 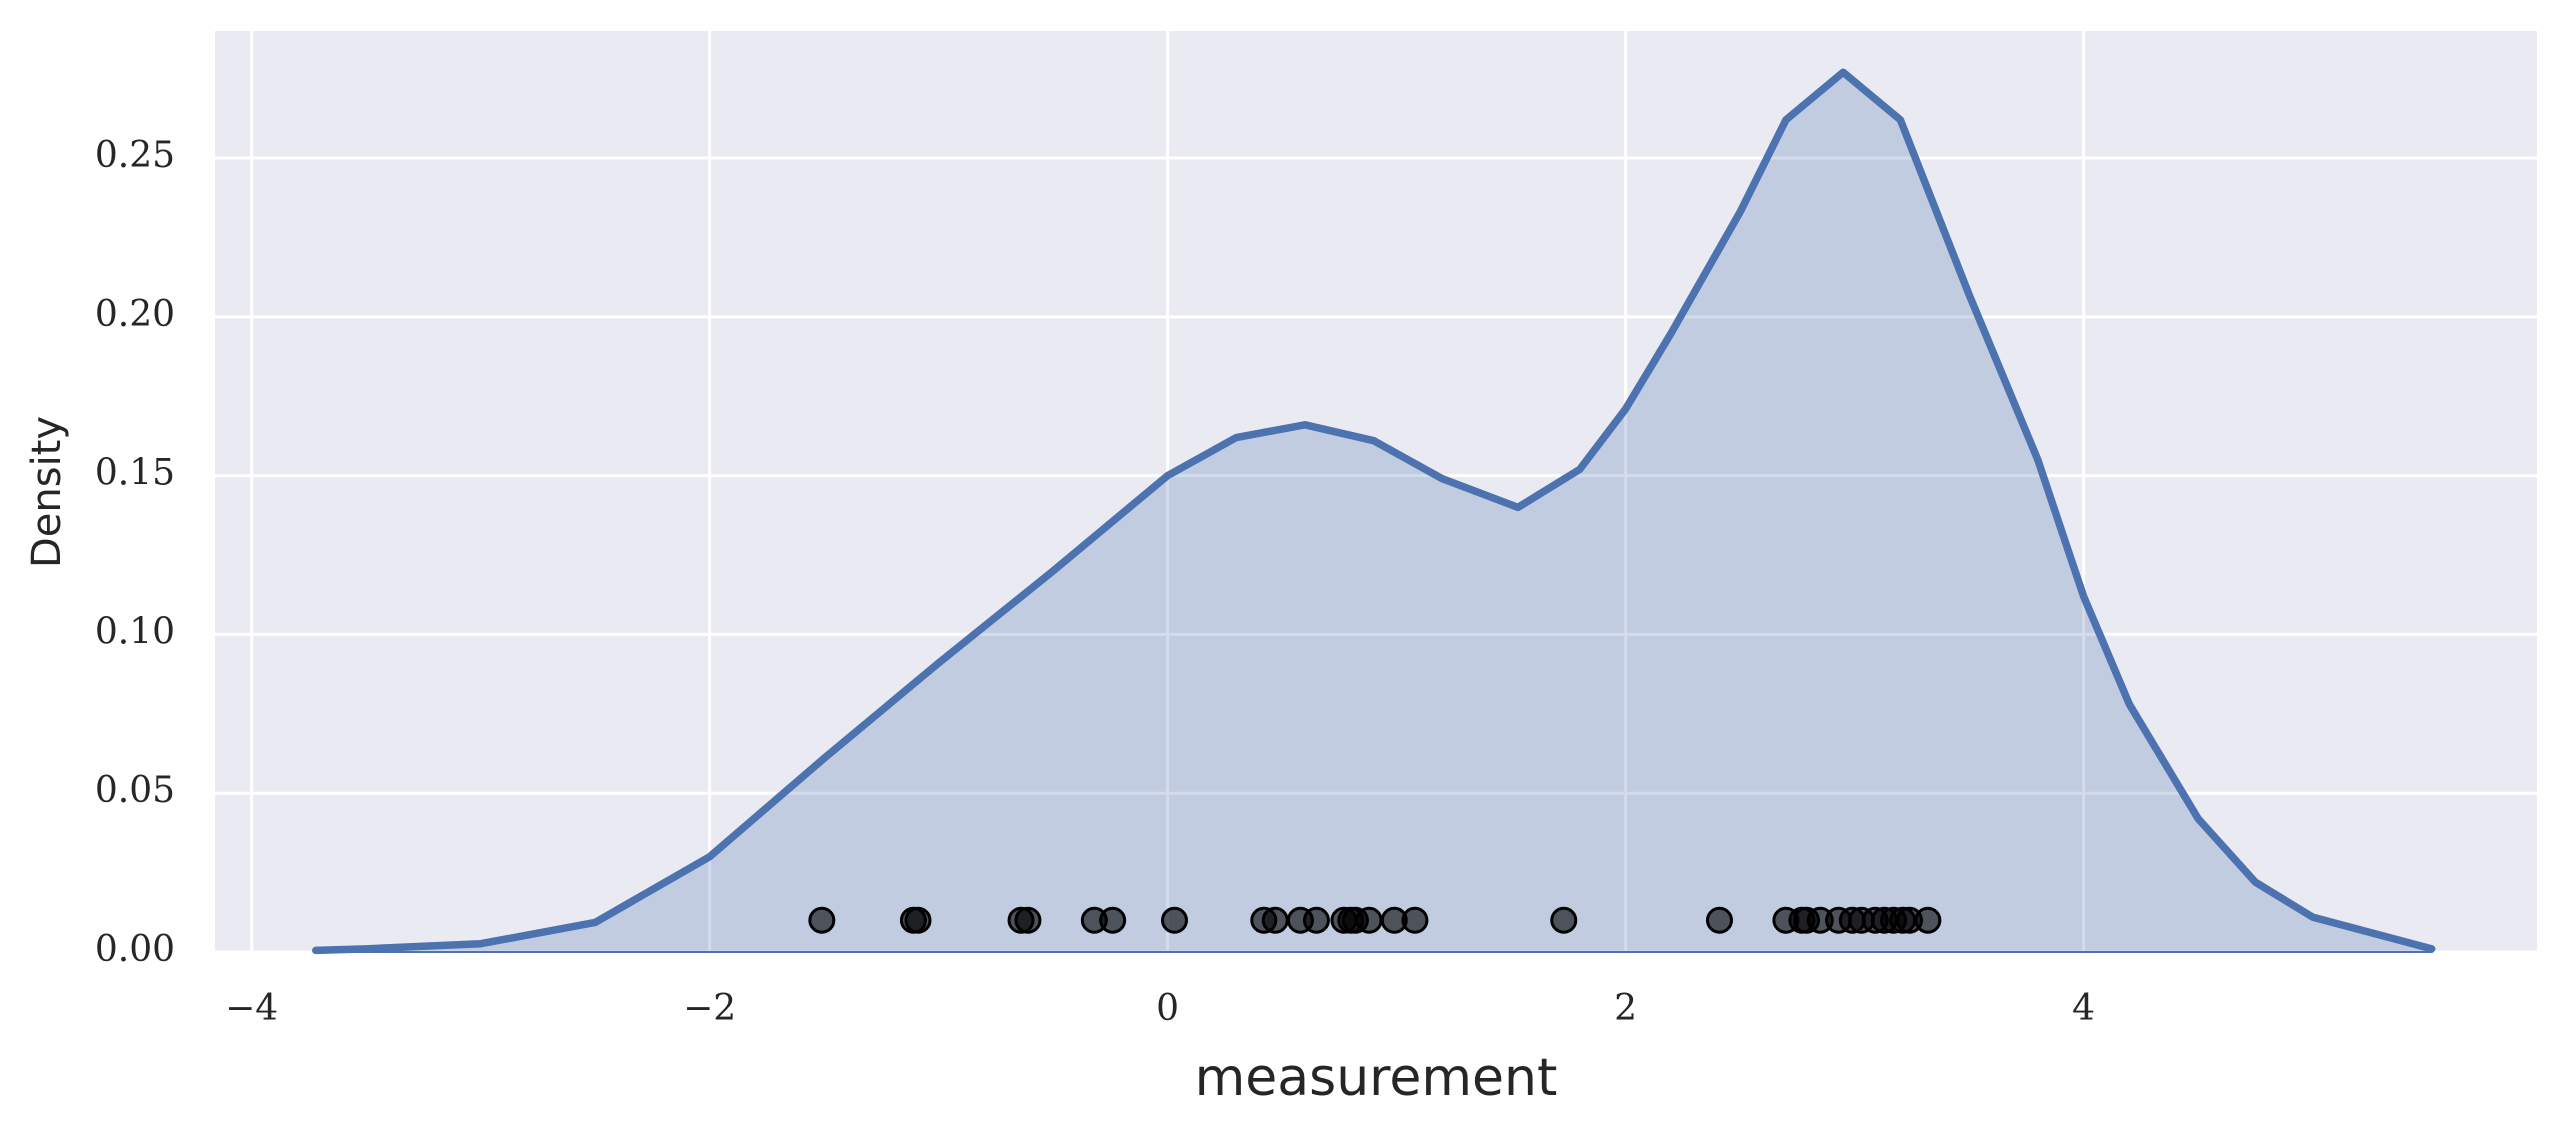 I want to click on y-tick-label: 0.20, so click(x=135, y=314).